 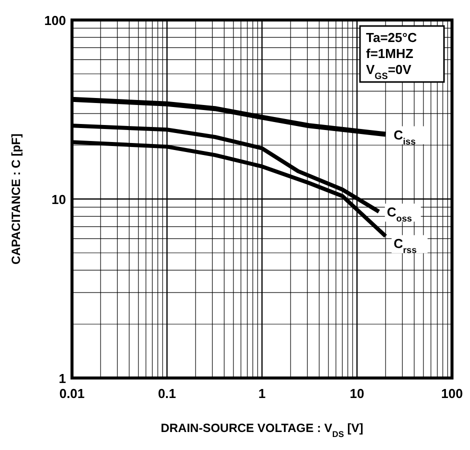 I want to click on series-label: C$_{rss}$, so click(x=405, y=246).